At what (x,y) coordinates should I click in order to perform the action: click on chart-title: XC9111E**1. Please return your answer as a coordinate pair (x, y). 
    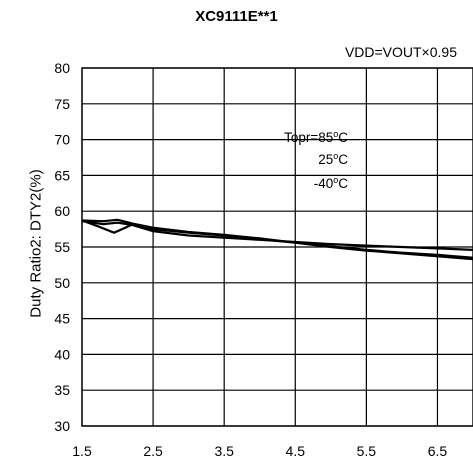
    Looking at the image, I should click on (236, 16).